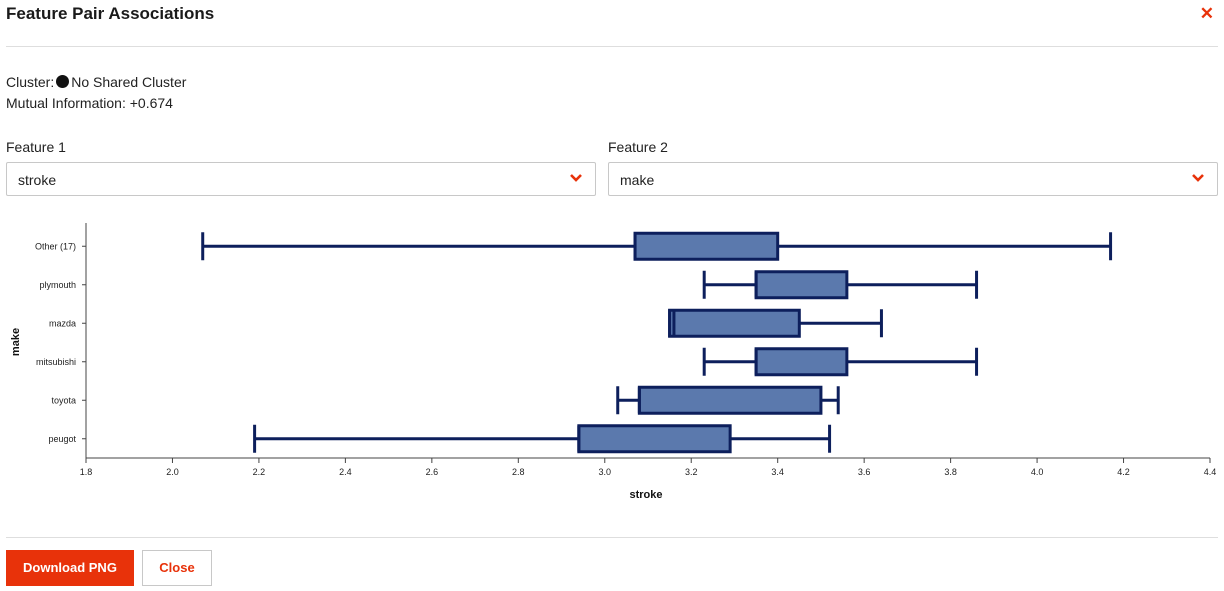 This screenshot has width=1224, height=591. Describe the element at coordinates (638, 147) in the screenshot. I see `feature2-label: Feature 2` at that location.